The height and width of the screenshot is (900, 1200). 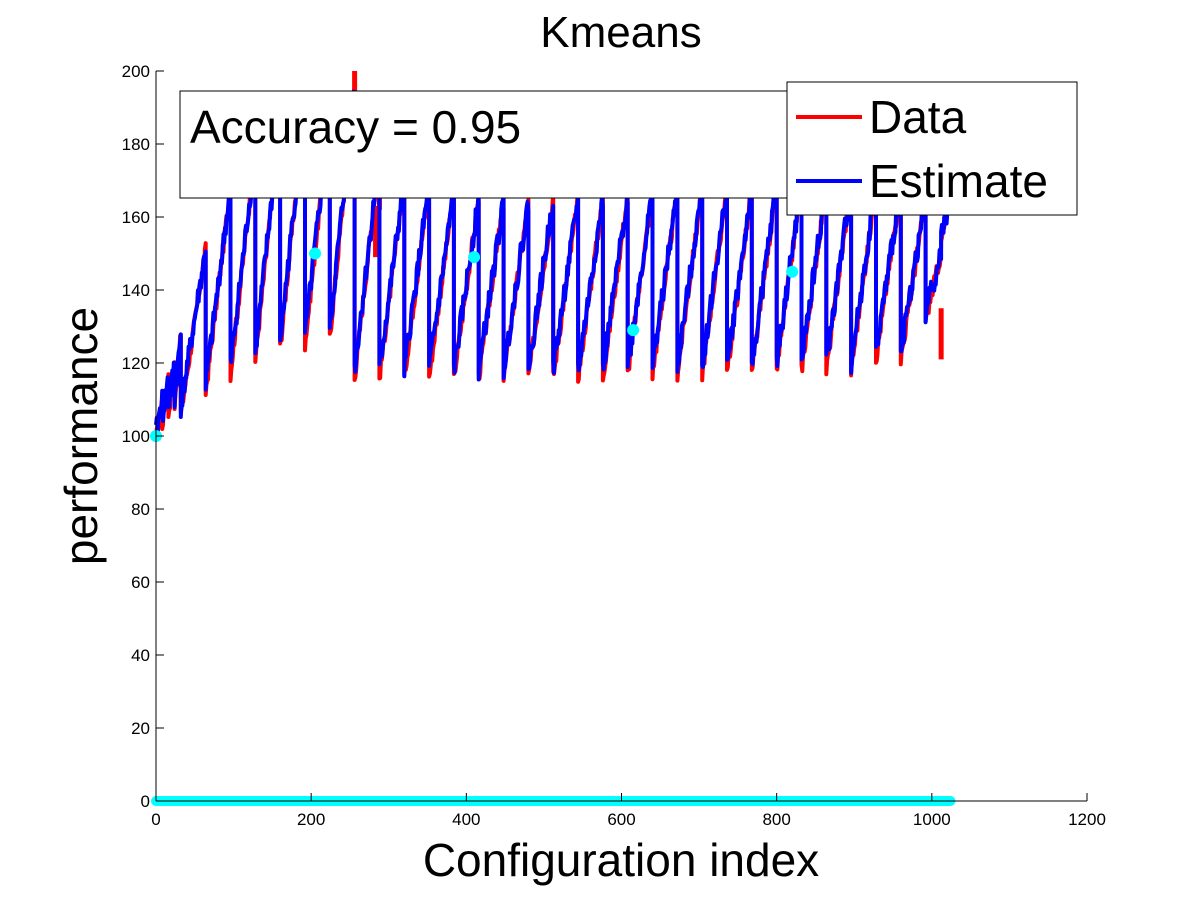 I want to click on y-tick-label: 120, so click(x=136, y=363).